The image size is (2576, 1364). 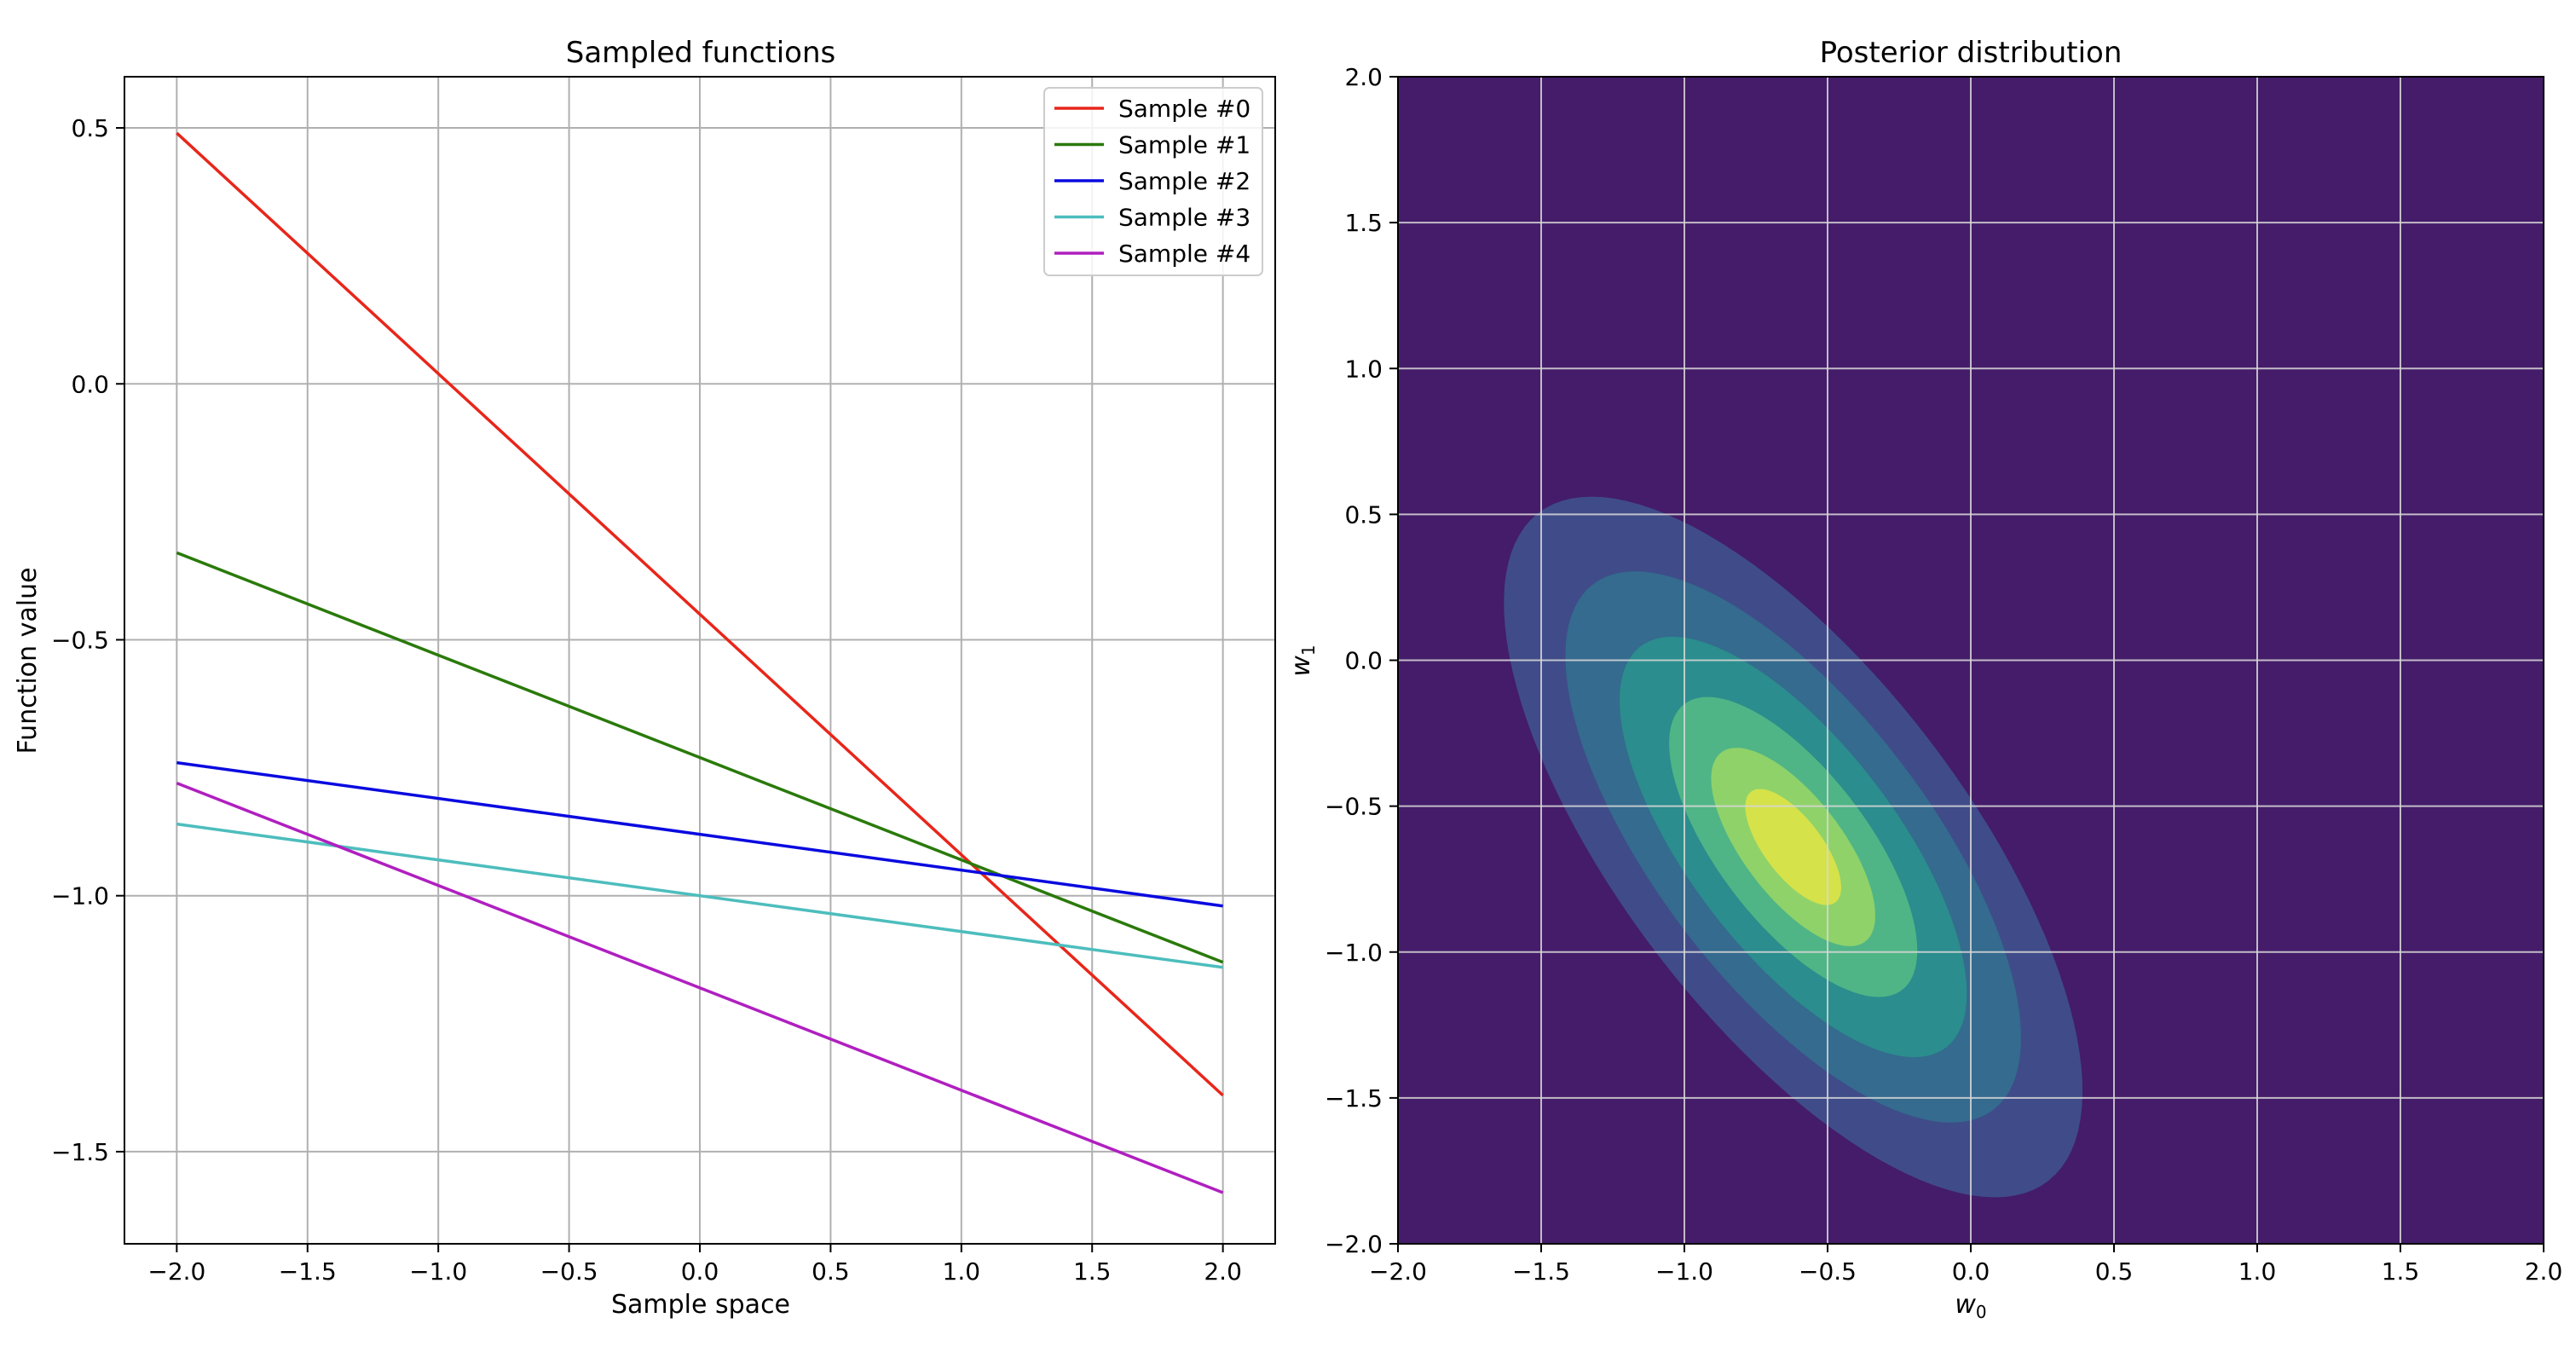 What do you see at coordinates (80, 896) in the screenshot?
I see `left-y-tick-label: −1.0` at bounding box center [80, 896].